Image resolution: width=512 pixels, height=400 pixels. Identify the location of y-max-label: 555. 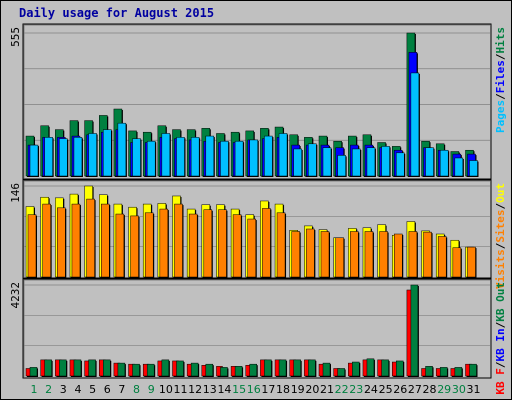
(15, 37).